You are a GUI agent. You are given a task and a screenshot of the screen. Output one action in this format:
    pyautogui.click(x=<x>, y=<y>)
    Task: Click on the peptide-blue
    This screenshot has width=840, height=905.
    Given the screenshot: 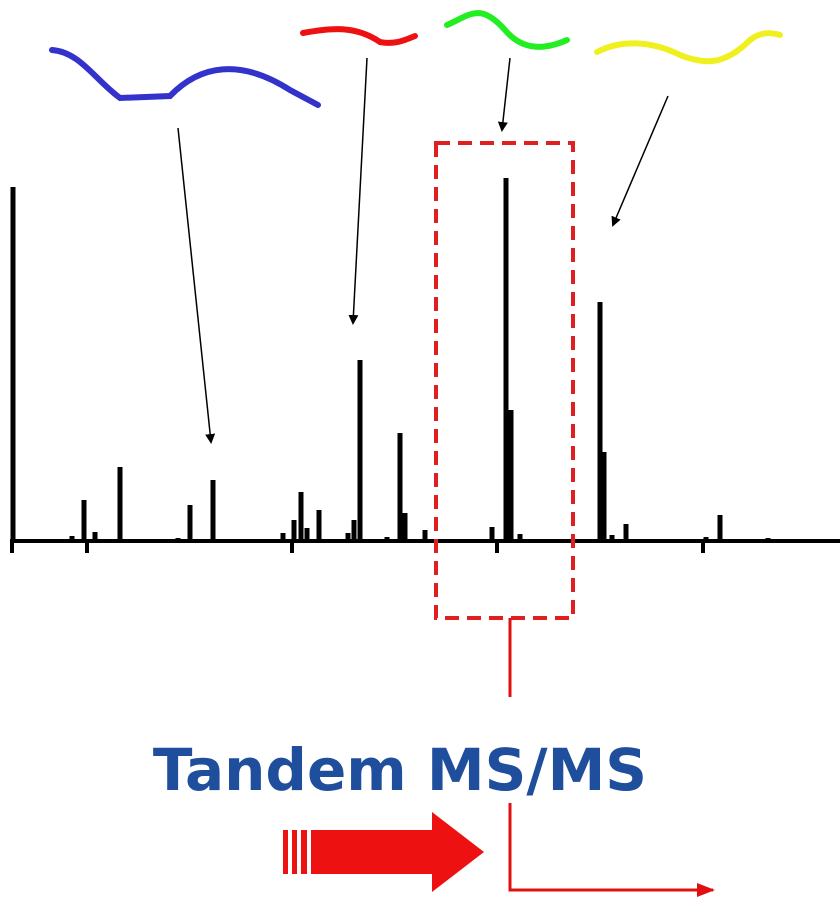 What is the action you would take?
    pyautogui.click(x=185, y=77)
    